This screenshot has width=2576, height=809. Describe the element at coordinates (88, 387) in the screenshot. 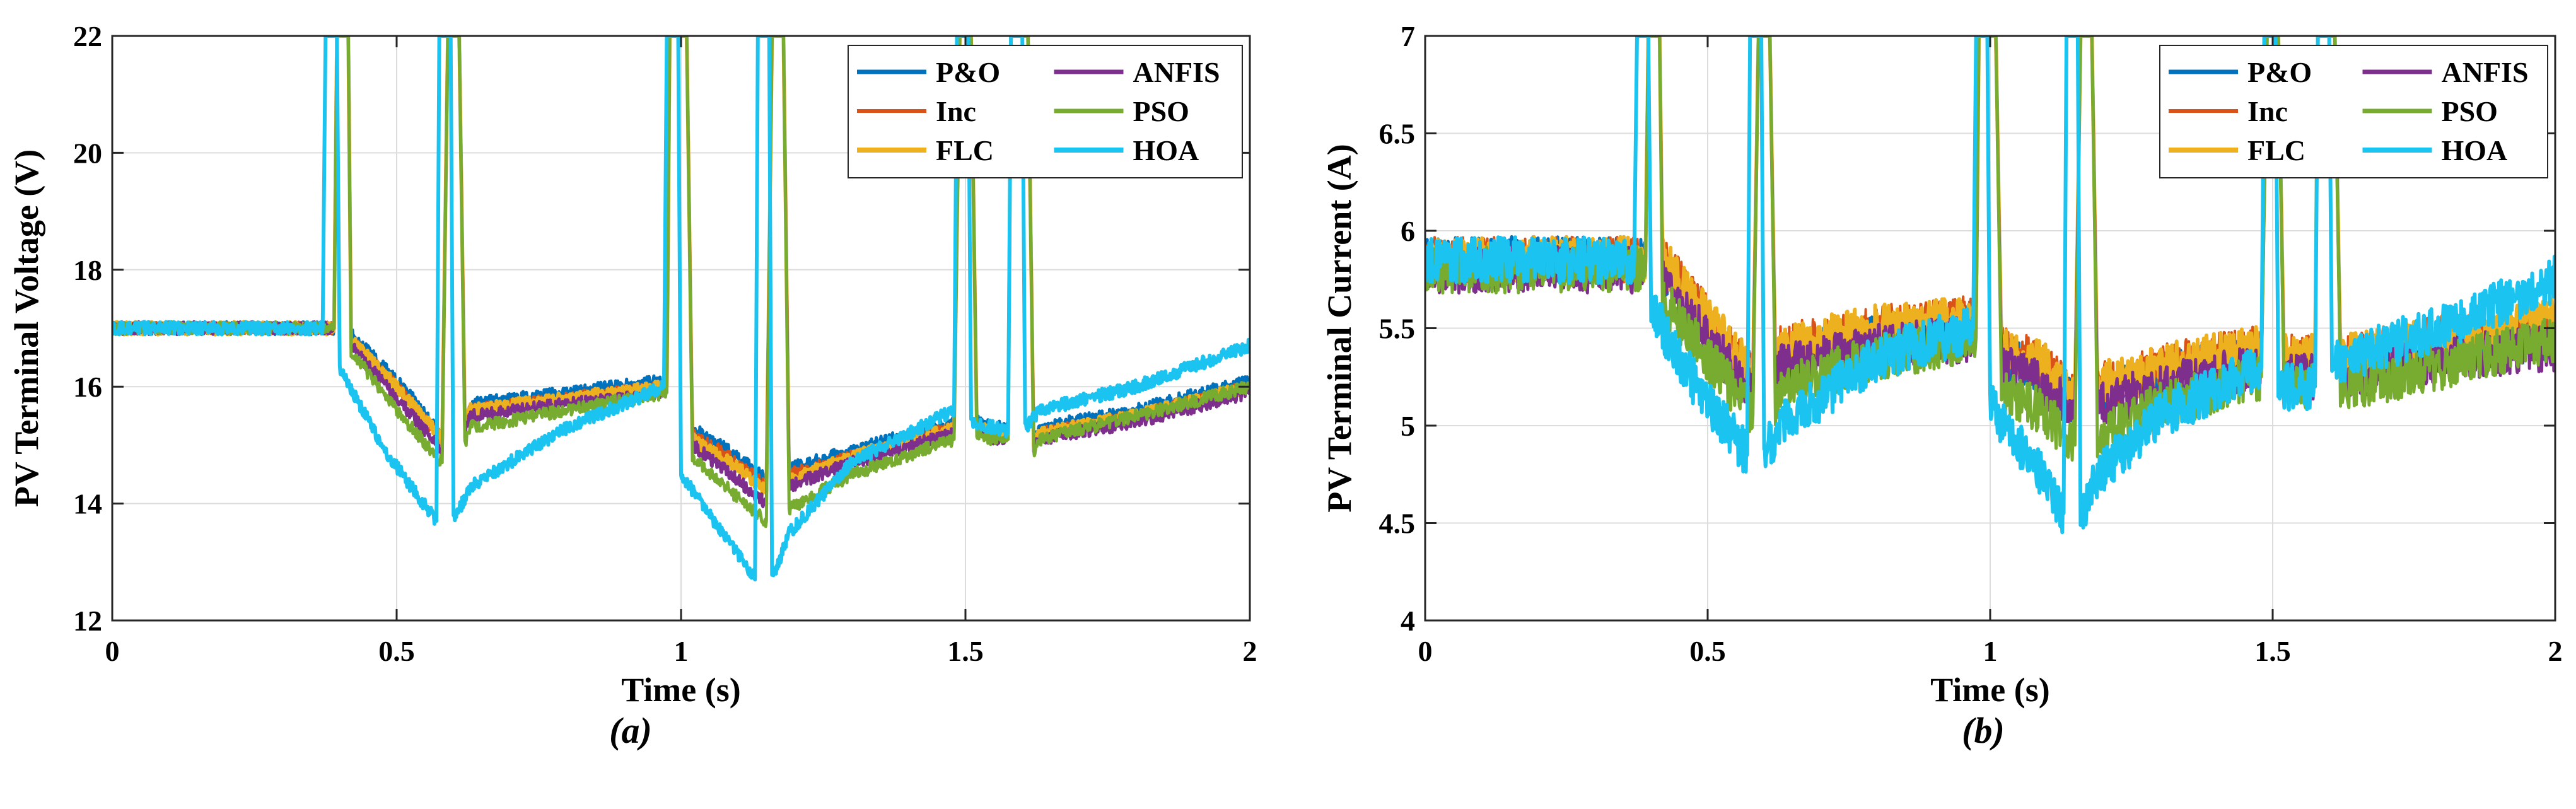

I see `y-tick-label: 16` at that location.